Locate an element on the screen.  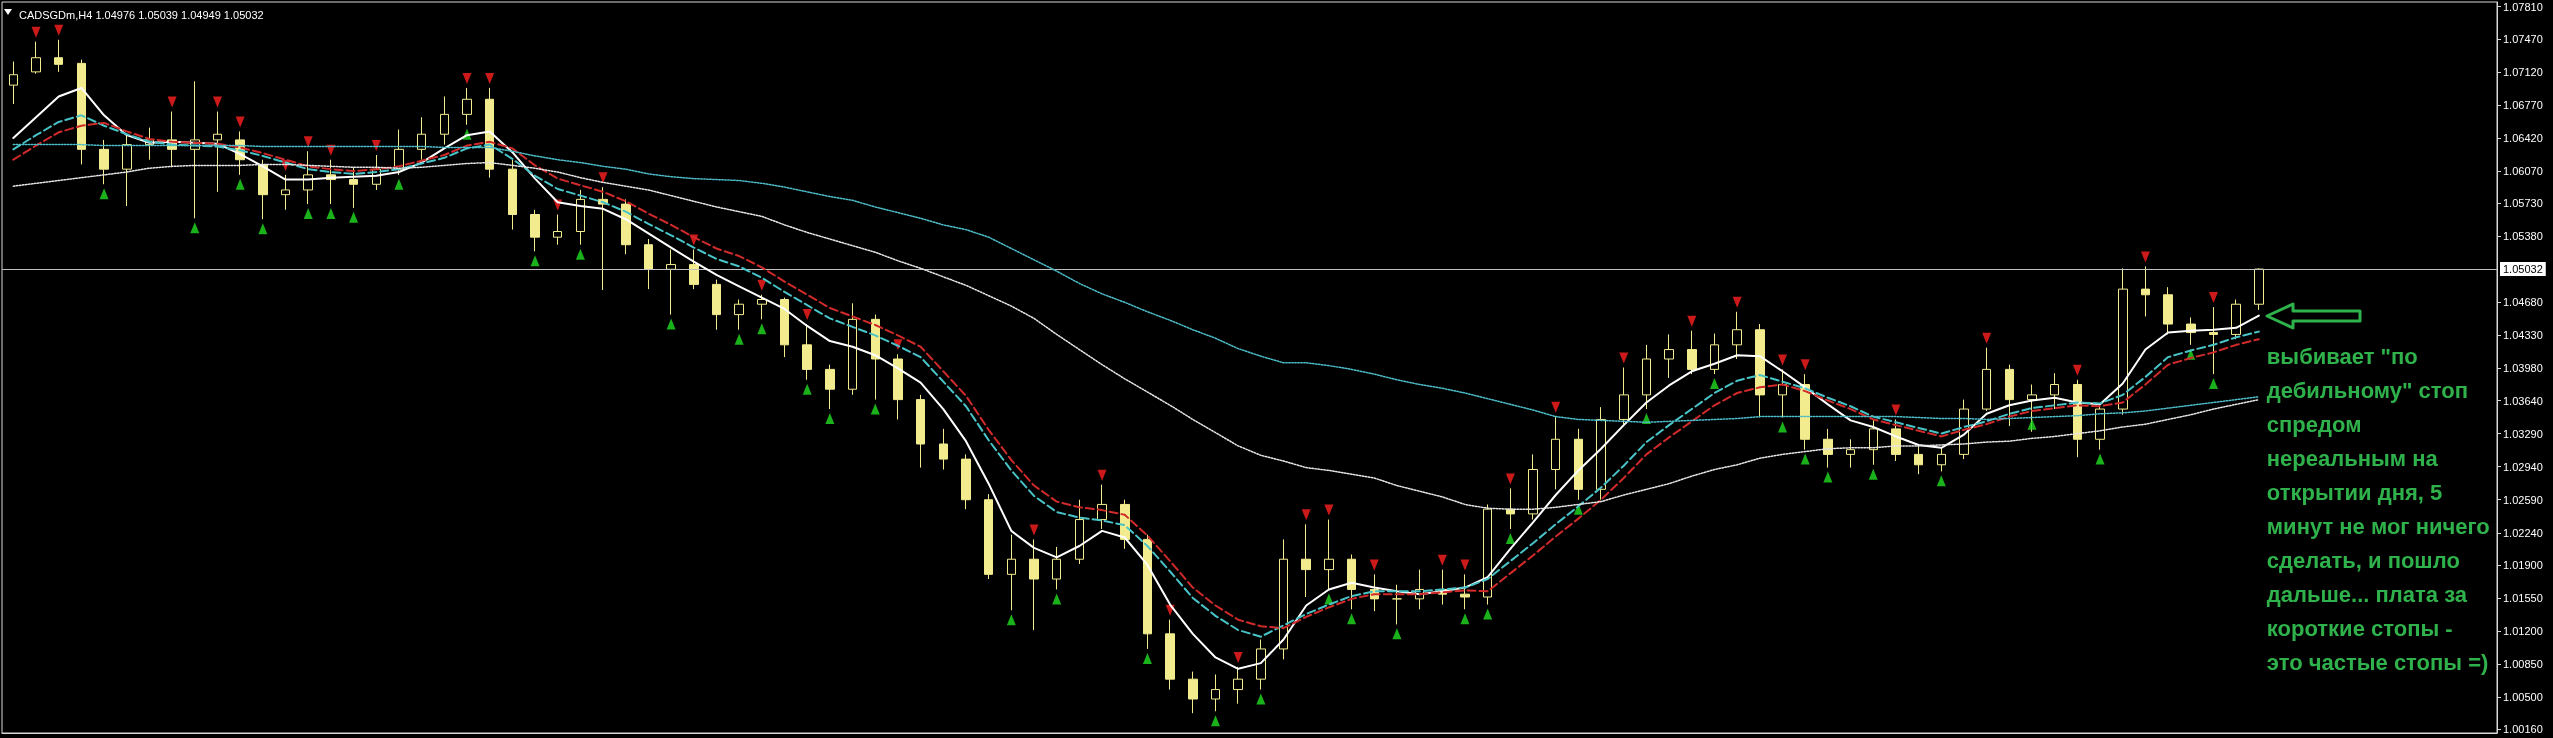
y-tick-label: 1.02590 is located at coordinates (2523, 499).